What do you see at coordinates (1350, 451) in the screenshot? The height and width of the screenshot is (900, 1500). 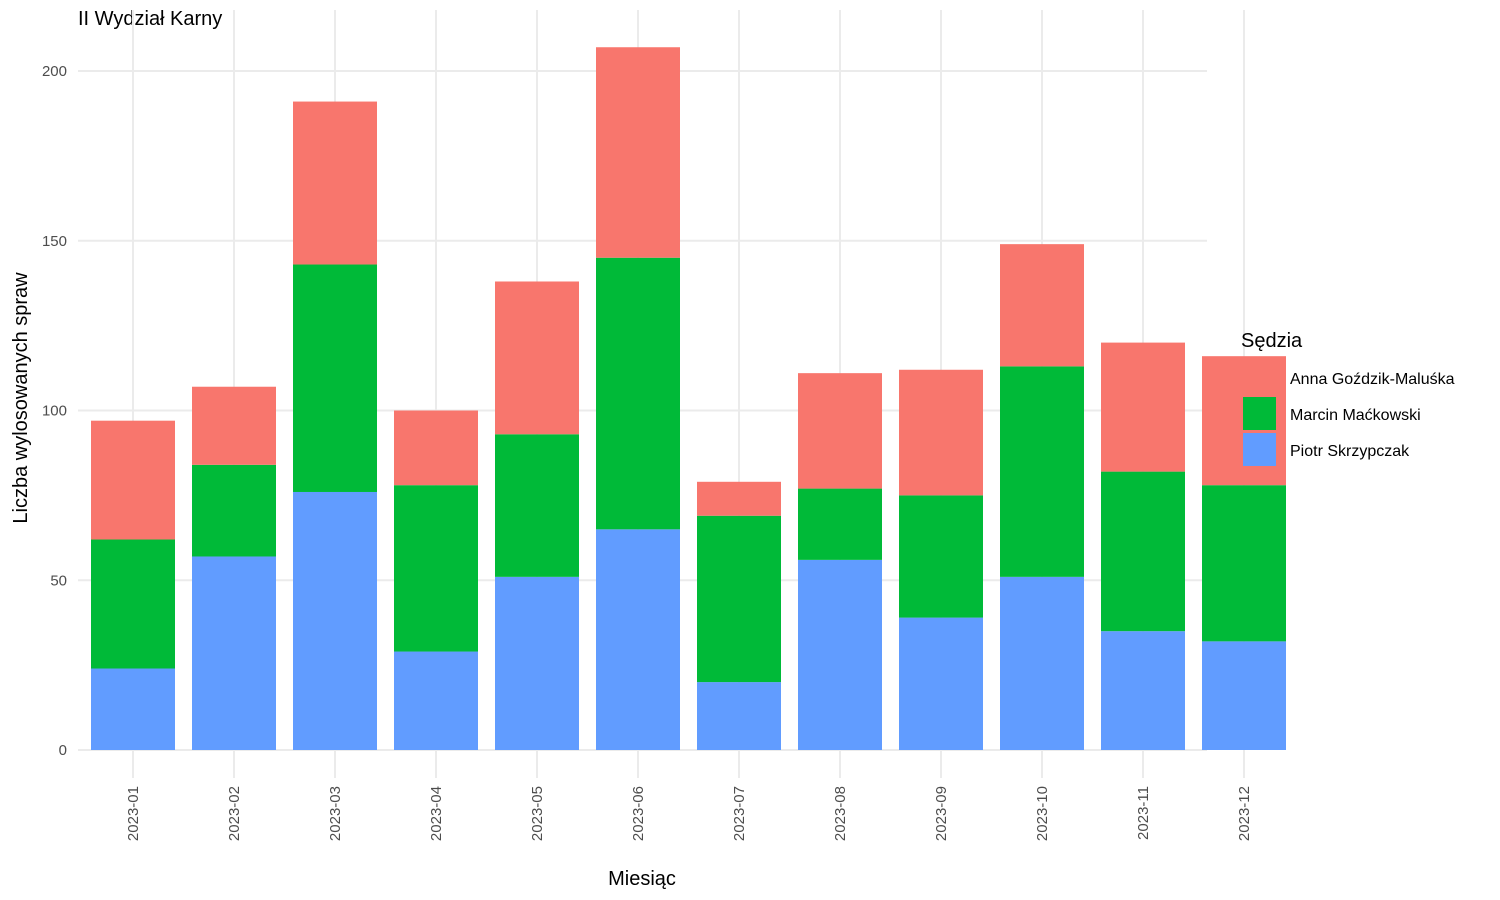 I see `legend-label: Piotr Skrzypczak` at bounding box center [1350, 451].